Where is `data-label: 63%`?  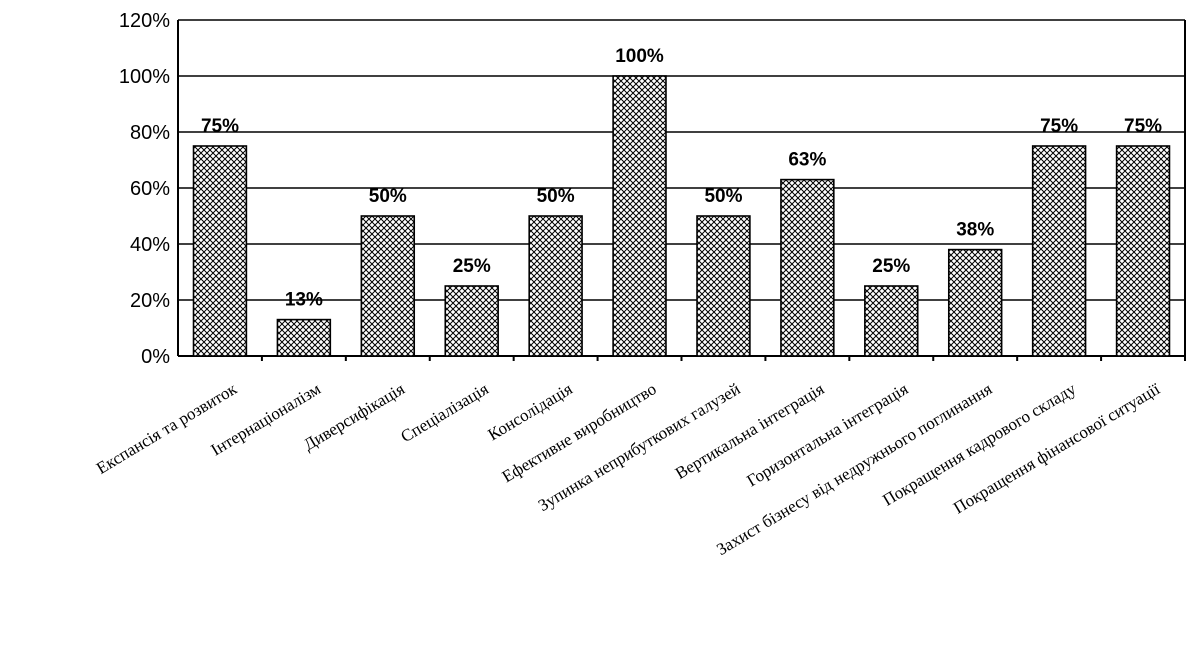
data-label: 63% is located at coordinates (807, 160).